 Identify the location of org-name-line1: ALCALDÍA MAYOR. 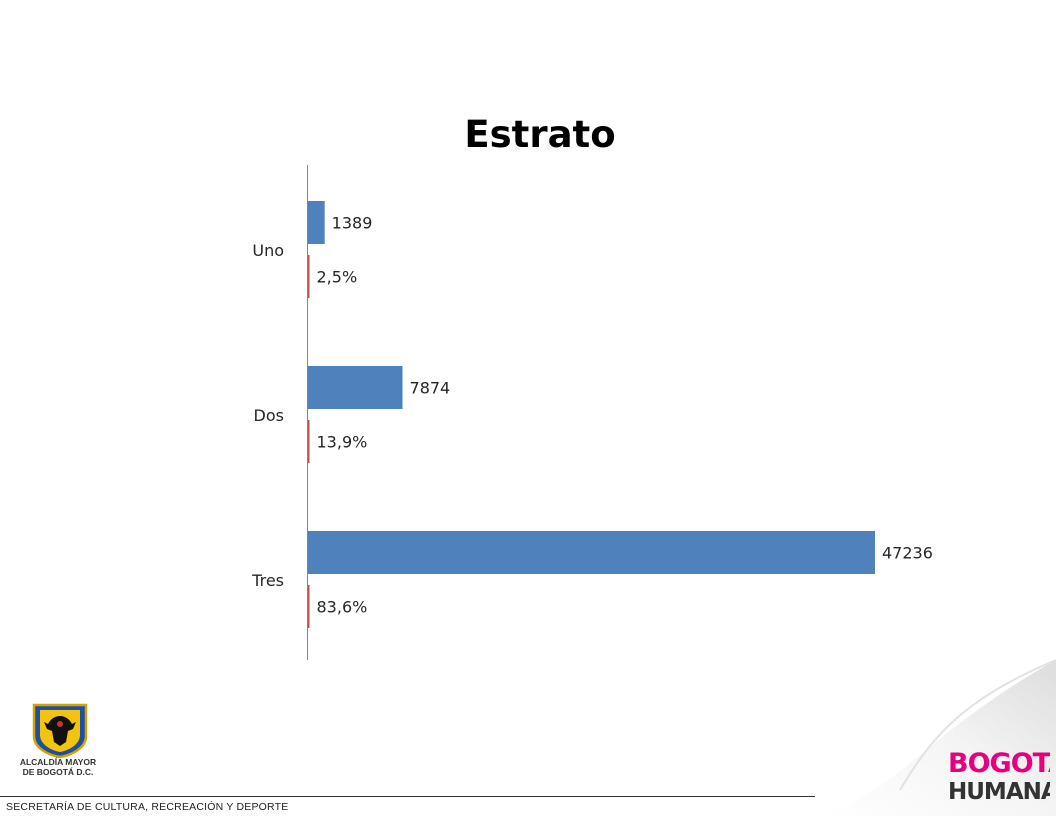
(58, 762).